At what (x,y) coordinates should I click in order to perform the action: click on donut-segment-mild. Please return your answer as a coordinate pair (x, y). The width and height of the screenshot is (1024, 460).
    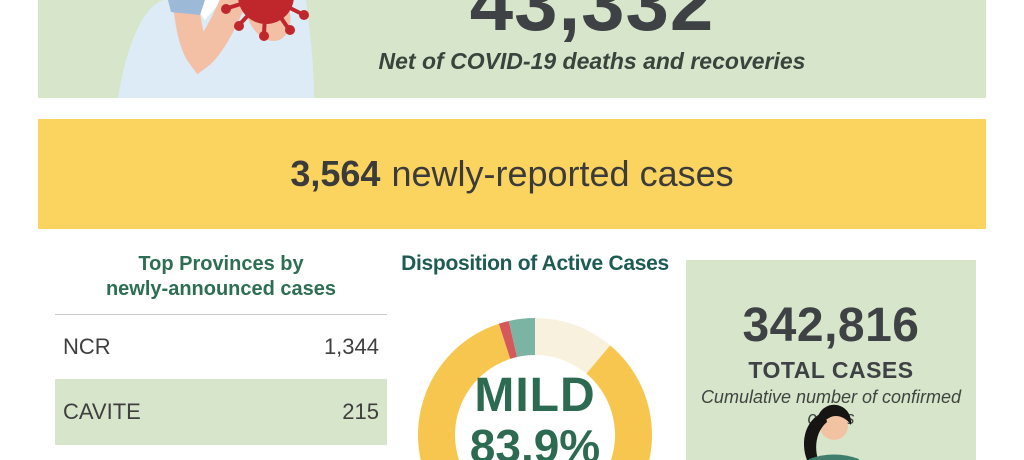
    Looking at the image, I should click on (535, 391).